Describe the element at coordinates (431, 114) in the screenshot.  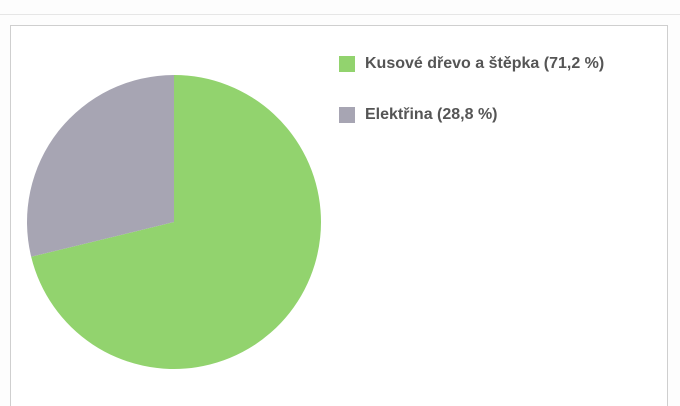
I see `legend-label-electricity: Elektřina (28,8 %)` at that location.